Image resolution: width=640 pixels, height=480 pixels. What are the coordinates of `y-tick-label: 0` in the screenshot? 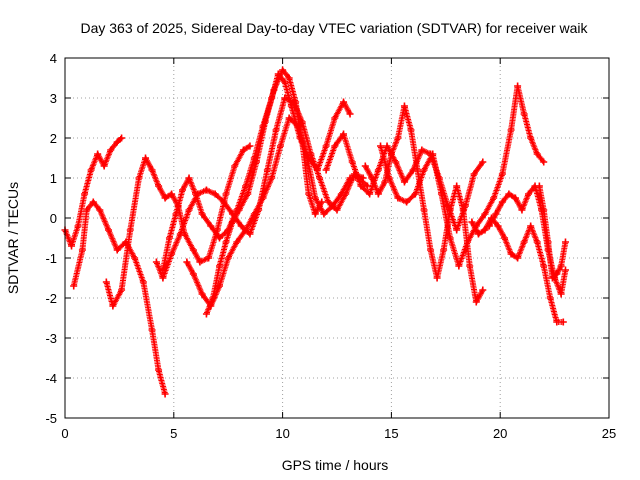 It's located at (53, 218).